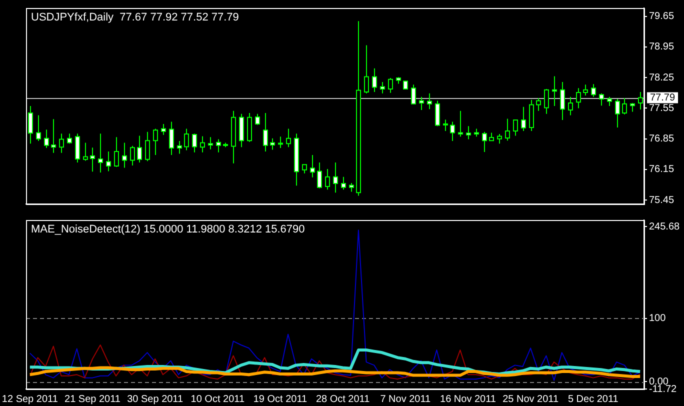 The height and width of the screenshot is (406, 684). What do you see at coordinates (593, 399) in the screenshot?
I see `x-tick-label: 5 Dec 2011` at bounding box center [593, 399].